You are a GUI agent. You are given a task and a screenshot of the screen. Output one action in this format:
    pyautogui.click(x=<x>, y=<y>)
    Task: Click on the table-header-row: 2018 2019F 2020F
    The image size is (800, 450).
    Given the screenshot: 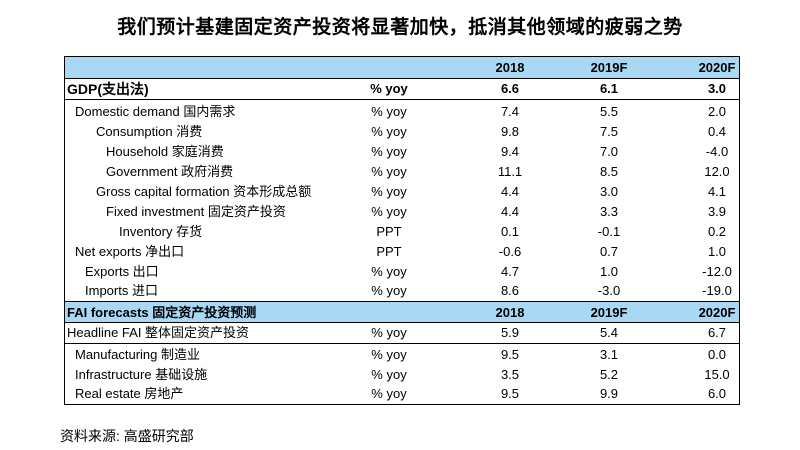 What is the action you would take?
    pyautogui.click(x=402, y=67)
    